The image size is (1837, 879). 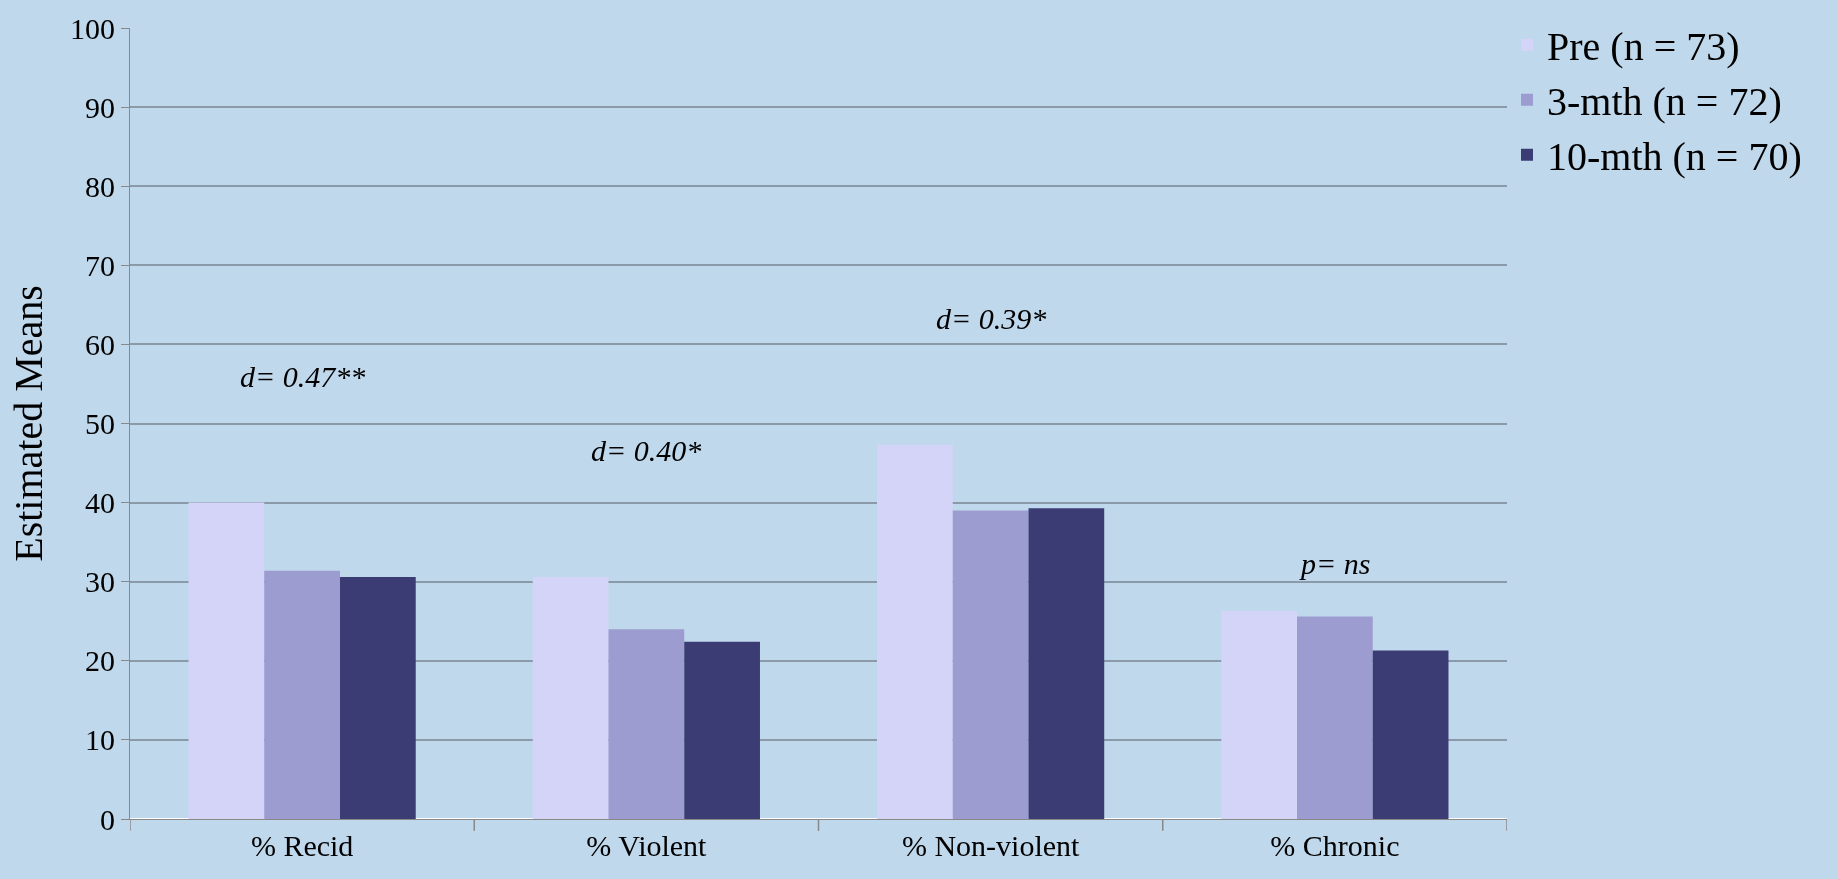 What do you see at coordinates (646, 450) in the screenshot?
I see `annotation: d= 0.40*` at bounding box center [646, 450].